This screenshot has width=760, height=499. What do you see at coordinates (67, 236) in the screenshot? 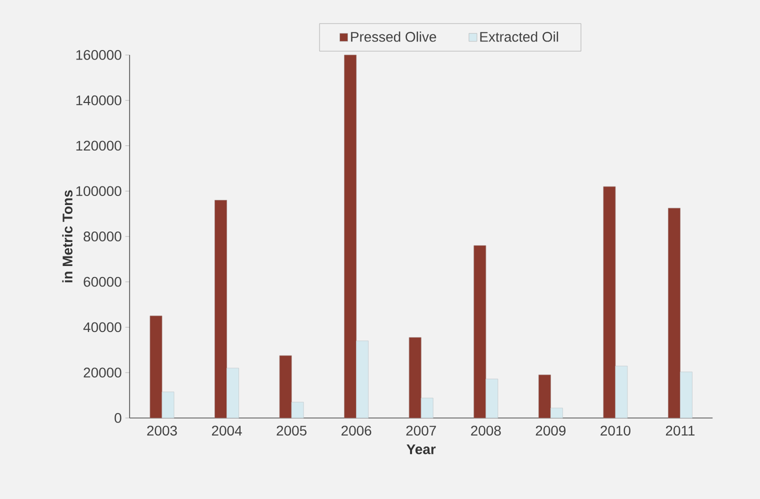
I see `y-axis-title: in Metric Tons` at bounding box center [67, 236].